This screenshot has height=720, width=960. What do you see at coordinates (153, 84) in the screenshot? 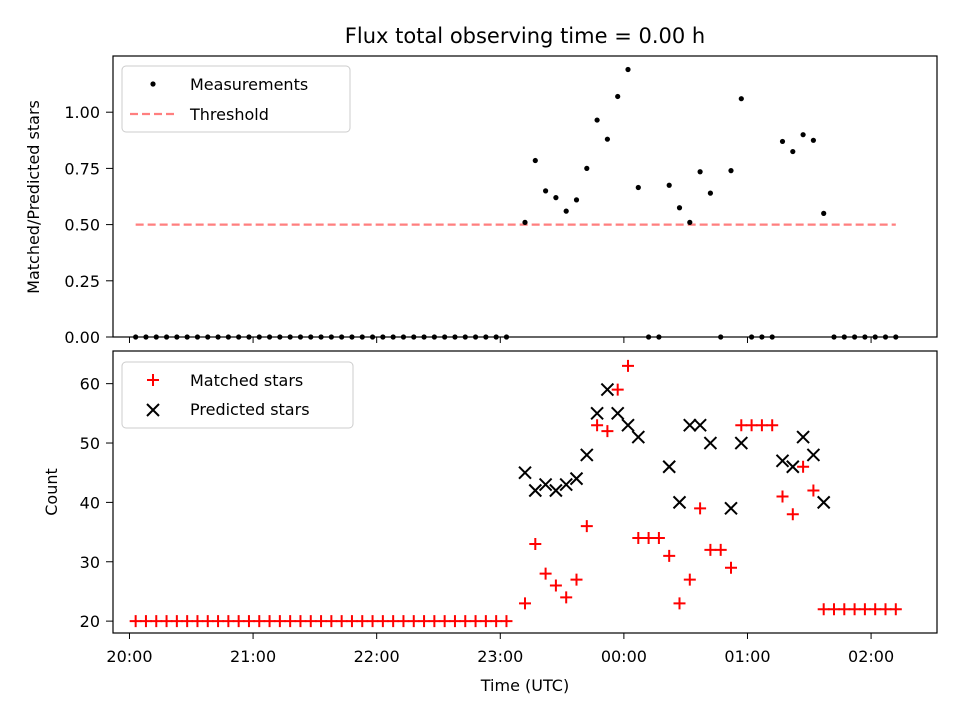
I see `measurements-legend-marker` at bounding box center [153, 84].